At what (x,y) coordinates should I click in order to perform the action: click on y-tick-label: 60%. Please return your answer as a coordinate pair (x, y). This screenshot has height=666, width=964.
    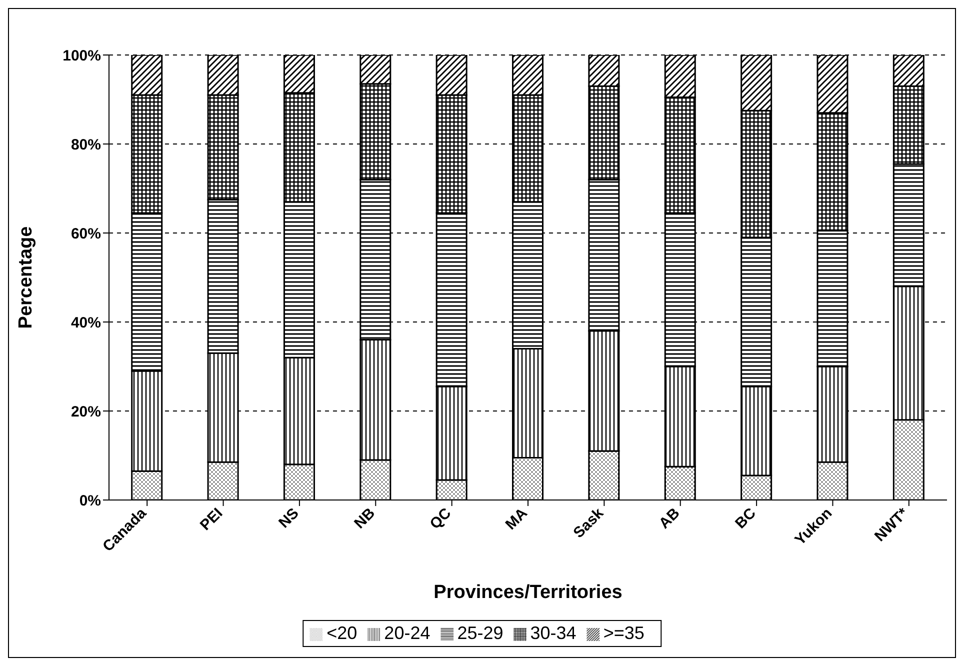
    Looking at the image, I should click on (85, 233).